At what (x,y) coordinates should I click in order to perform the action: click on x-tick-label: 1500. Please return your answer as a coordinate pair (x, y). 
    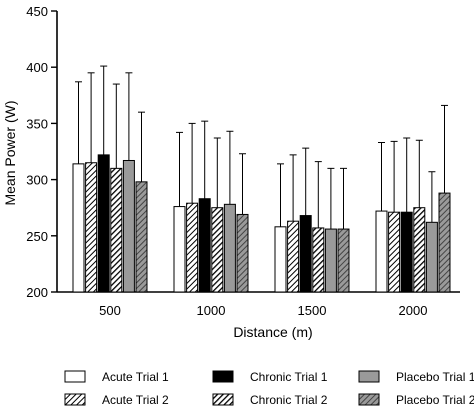
    Looking at the image, I should click on (312, 310).